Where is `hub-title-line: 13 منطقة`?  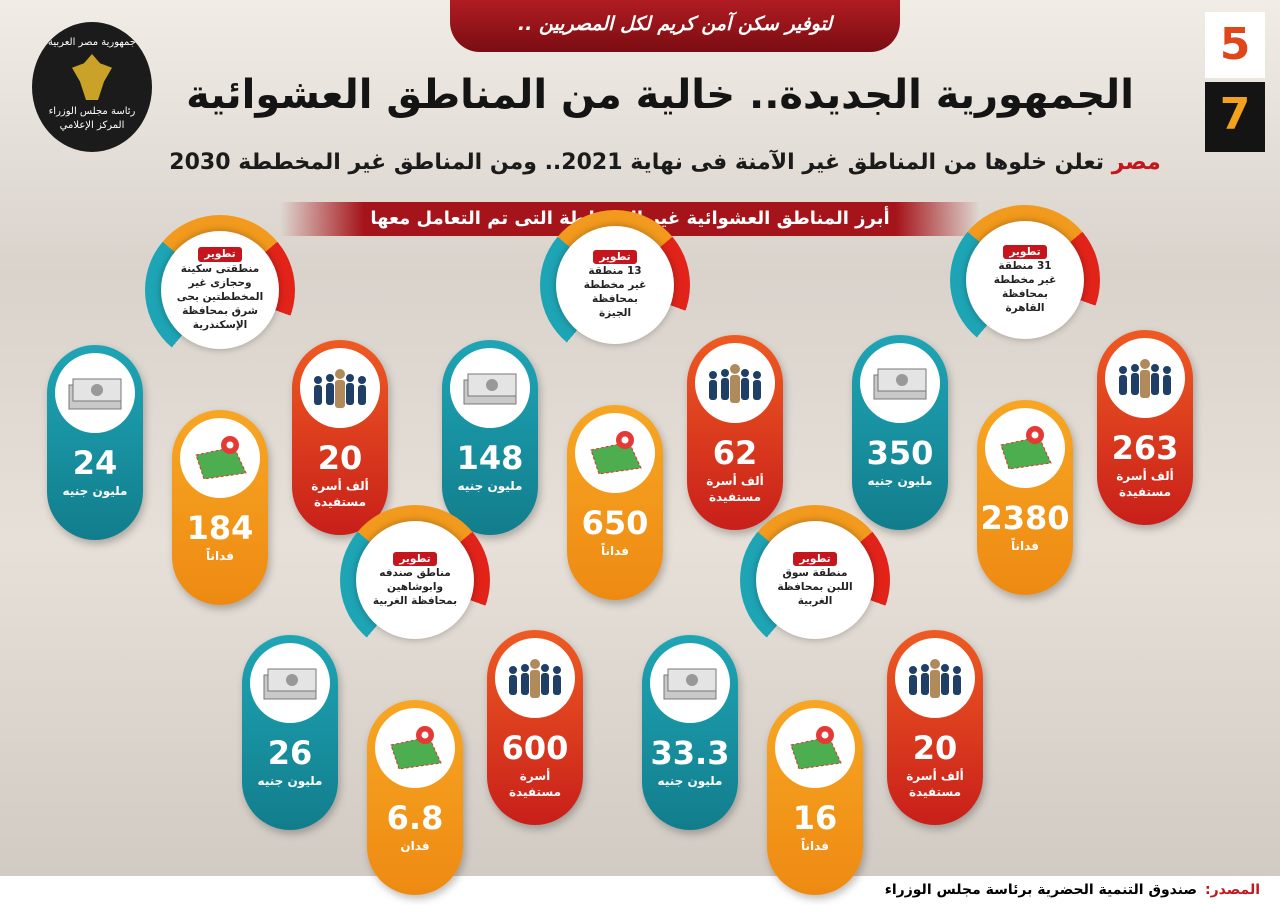 hub-title-line: 13 منطقة is located at coordinates (615, 270).